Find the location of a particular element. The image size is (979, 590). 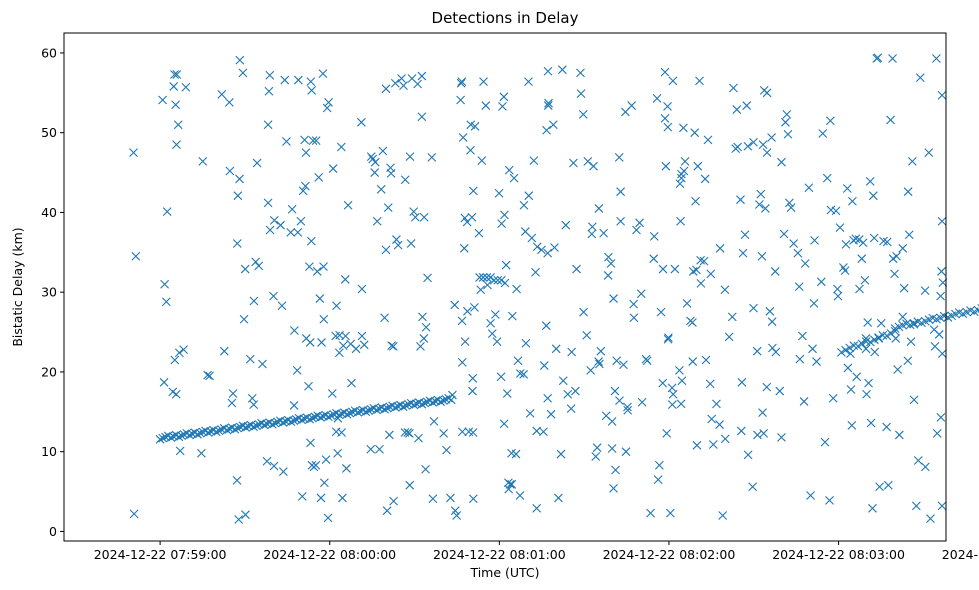

x-tick-label: 2024-12-22 08:02:00 is located at coordinates (669, 554).